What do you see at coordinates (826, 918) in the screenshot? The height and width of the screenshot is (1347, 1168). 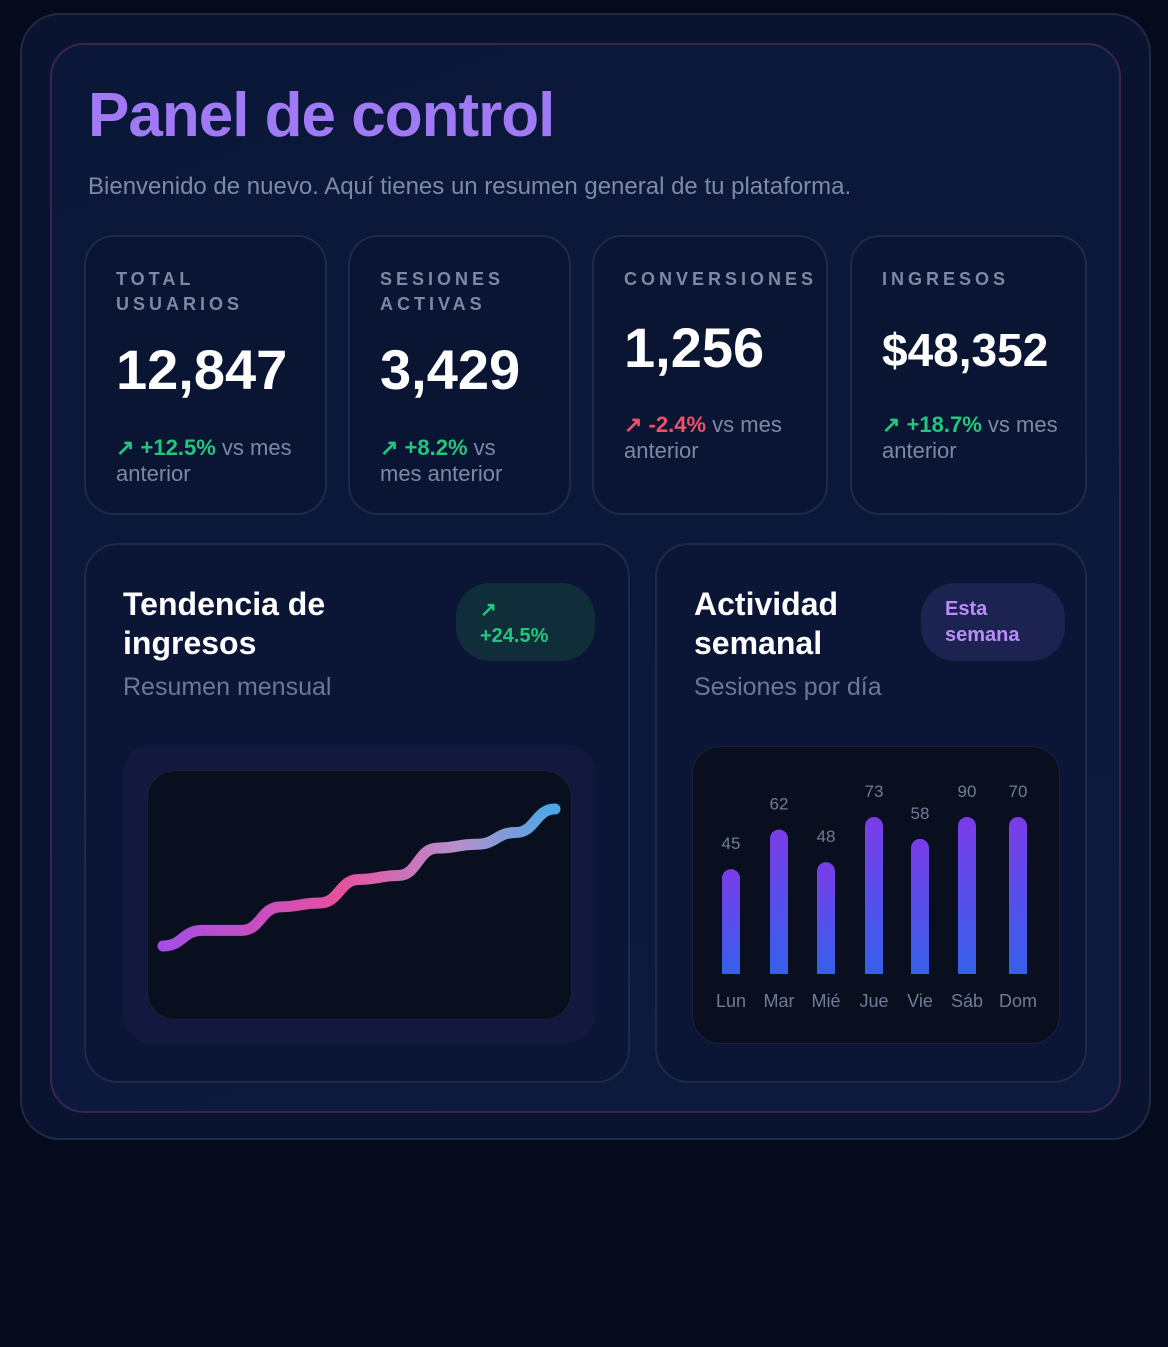 I see `bar-Mié` at bounding box center [826, 918].